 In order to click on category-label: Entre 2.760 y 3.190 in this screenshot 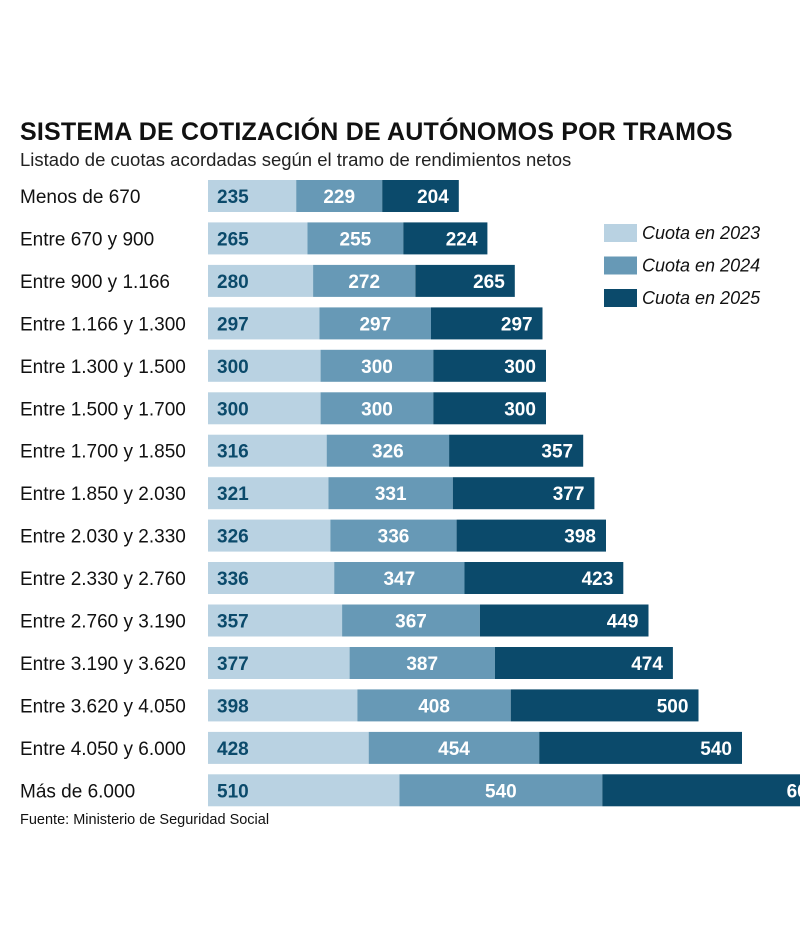, I will do `click(103, 622)`.